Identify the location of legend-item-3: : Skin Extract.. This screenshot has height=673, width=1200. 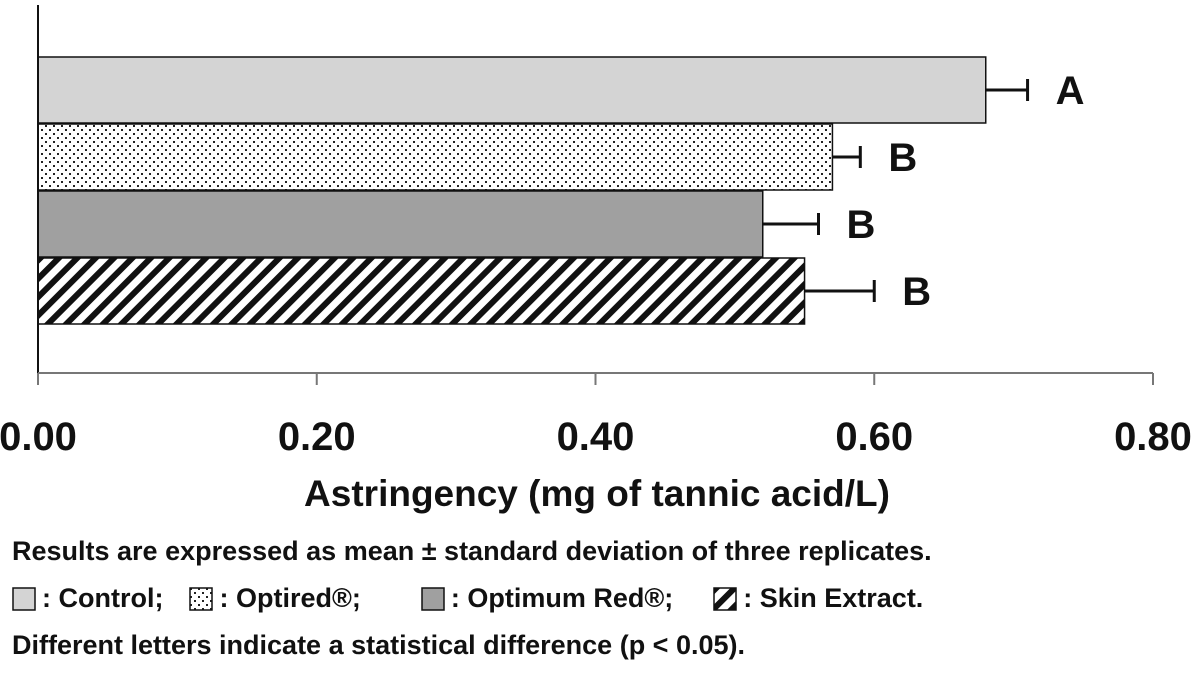
(818, 598).